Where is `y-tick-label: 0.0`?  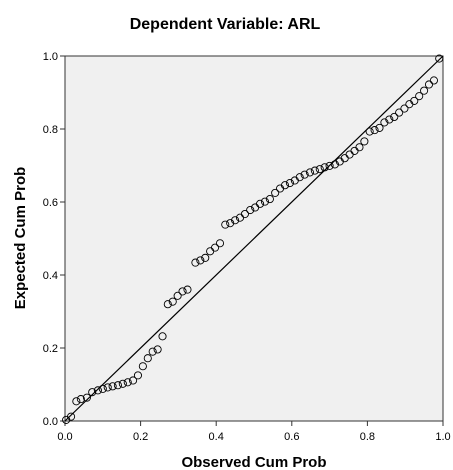 y-tick-label: 0.0 is located at coordinates (50, 422).